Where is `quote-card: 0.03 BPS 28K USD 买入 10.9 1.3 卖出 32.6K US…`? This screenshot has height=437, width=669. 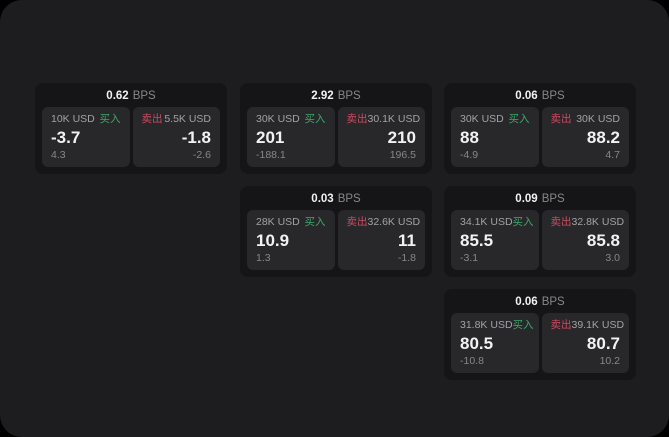
quote-card: 0.03 BPS 28K USD 买入 10.9 1.3 卖出 32.6K US… is located at coordinates (336, 231).